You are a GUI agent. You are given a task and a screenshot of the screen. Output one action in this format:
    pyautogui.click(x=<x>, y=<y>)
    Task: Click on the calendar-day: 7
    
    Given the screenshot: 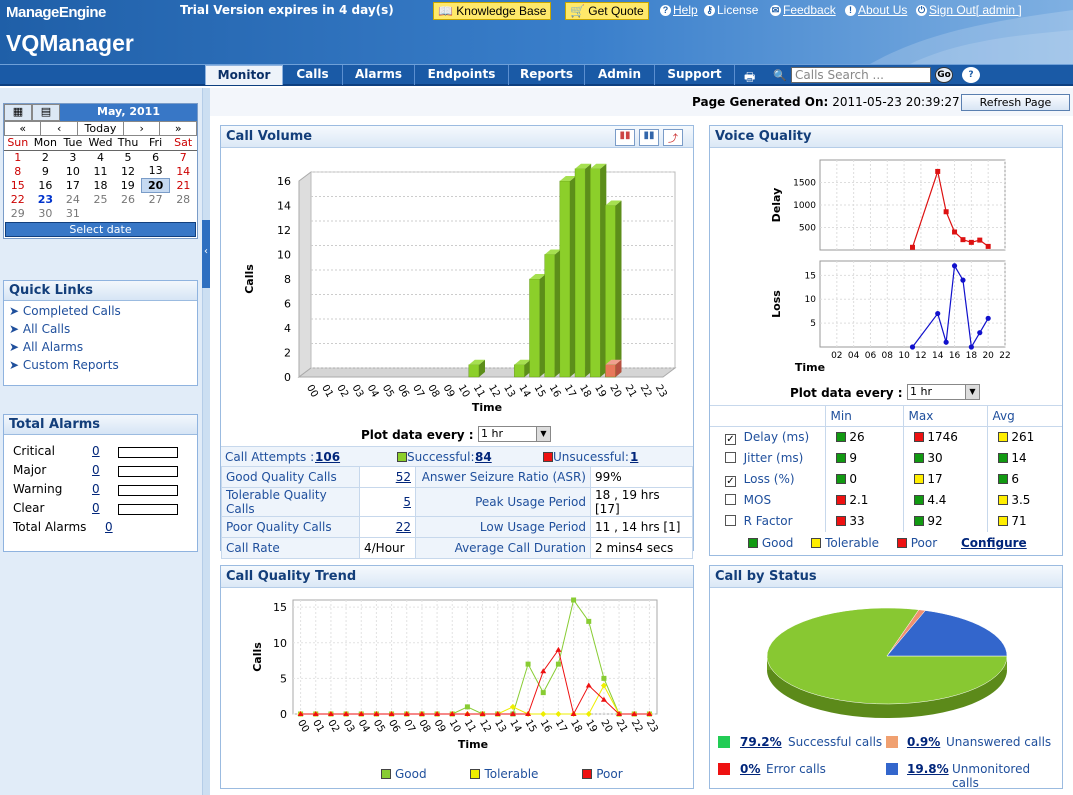 What is the action you would take?
    pyautogui.click(x=183, y=157)
    